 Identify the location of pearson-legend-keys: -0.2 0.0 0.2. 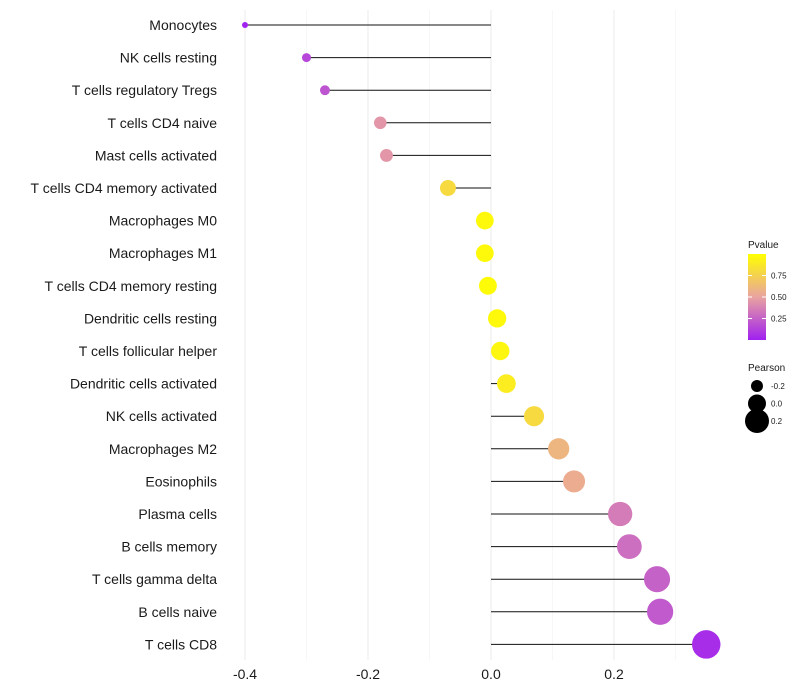
(765, 406).